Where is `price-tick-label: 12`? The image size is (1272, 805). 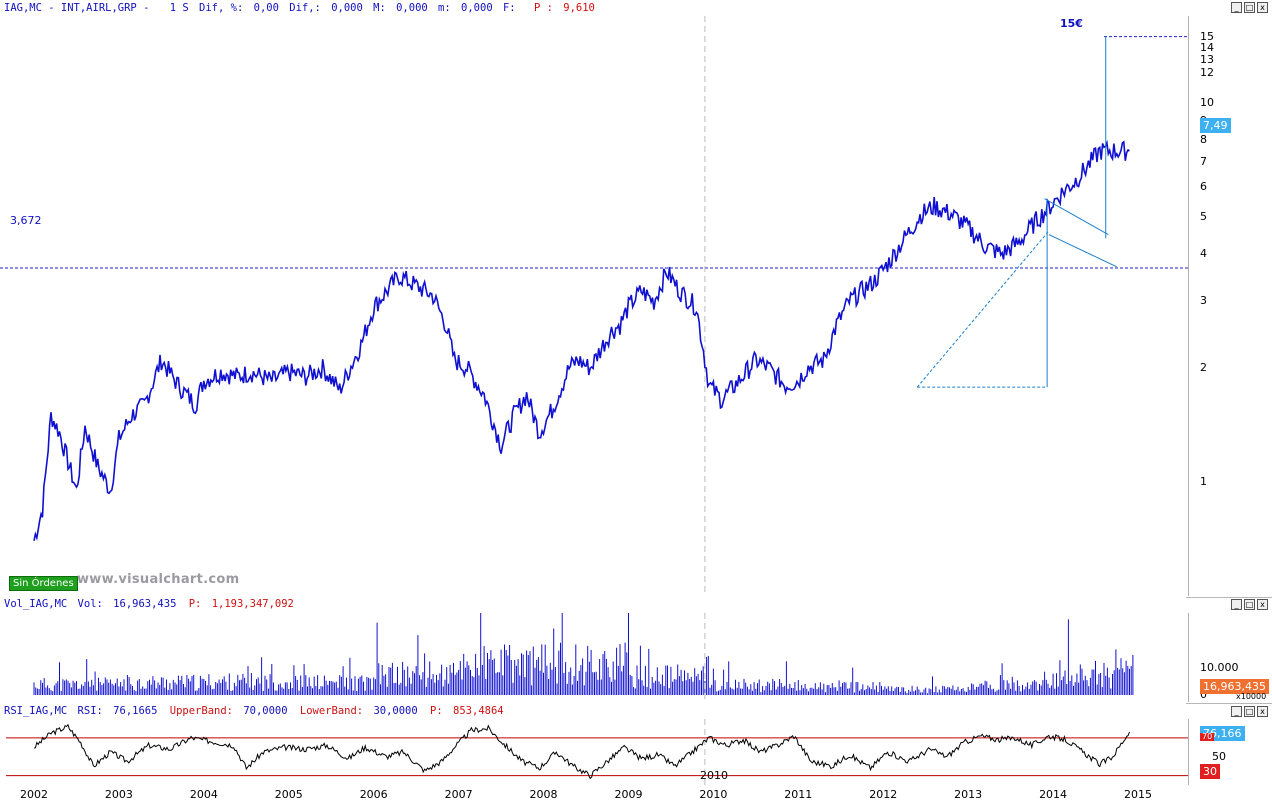
price-tick-label: 12 is located at coordinates (1207, 73).